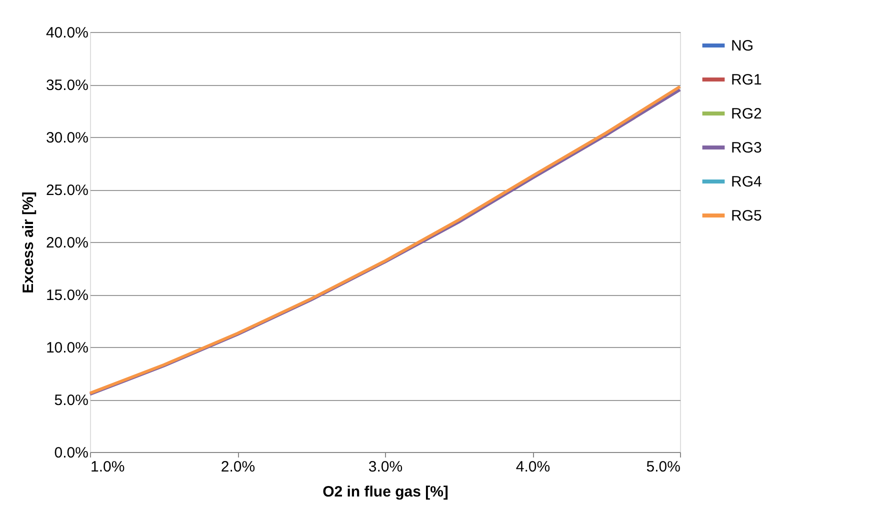 Image resolution: width=869 pixels, height=508 pixels. I want to click on x-tick-label: 1.0%, so click(107, 467).